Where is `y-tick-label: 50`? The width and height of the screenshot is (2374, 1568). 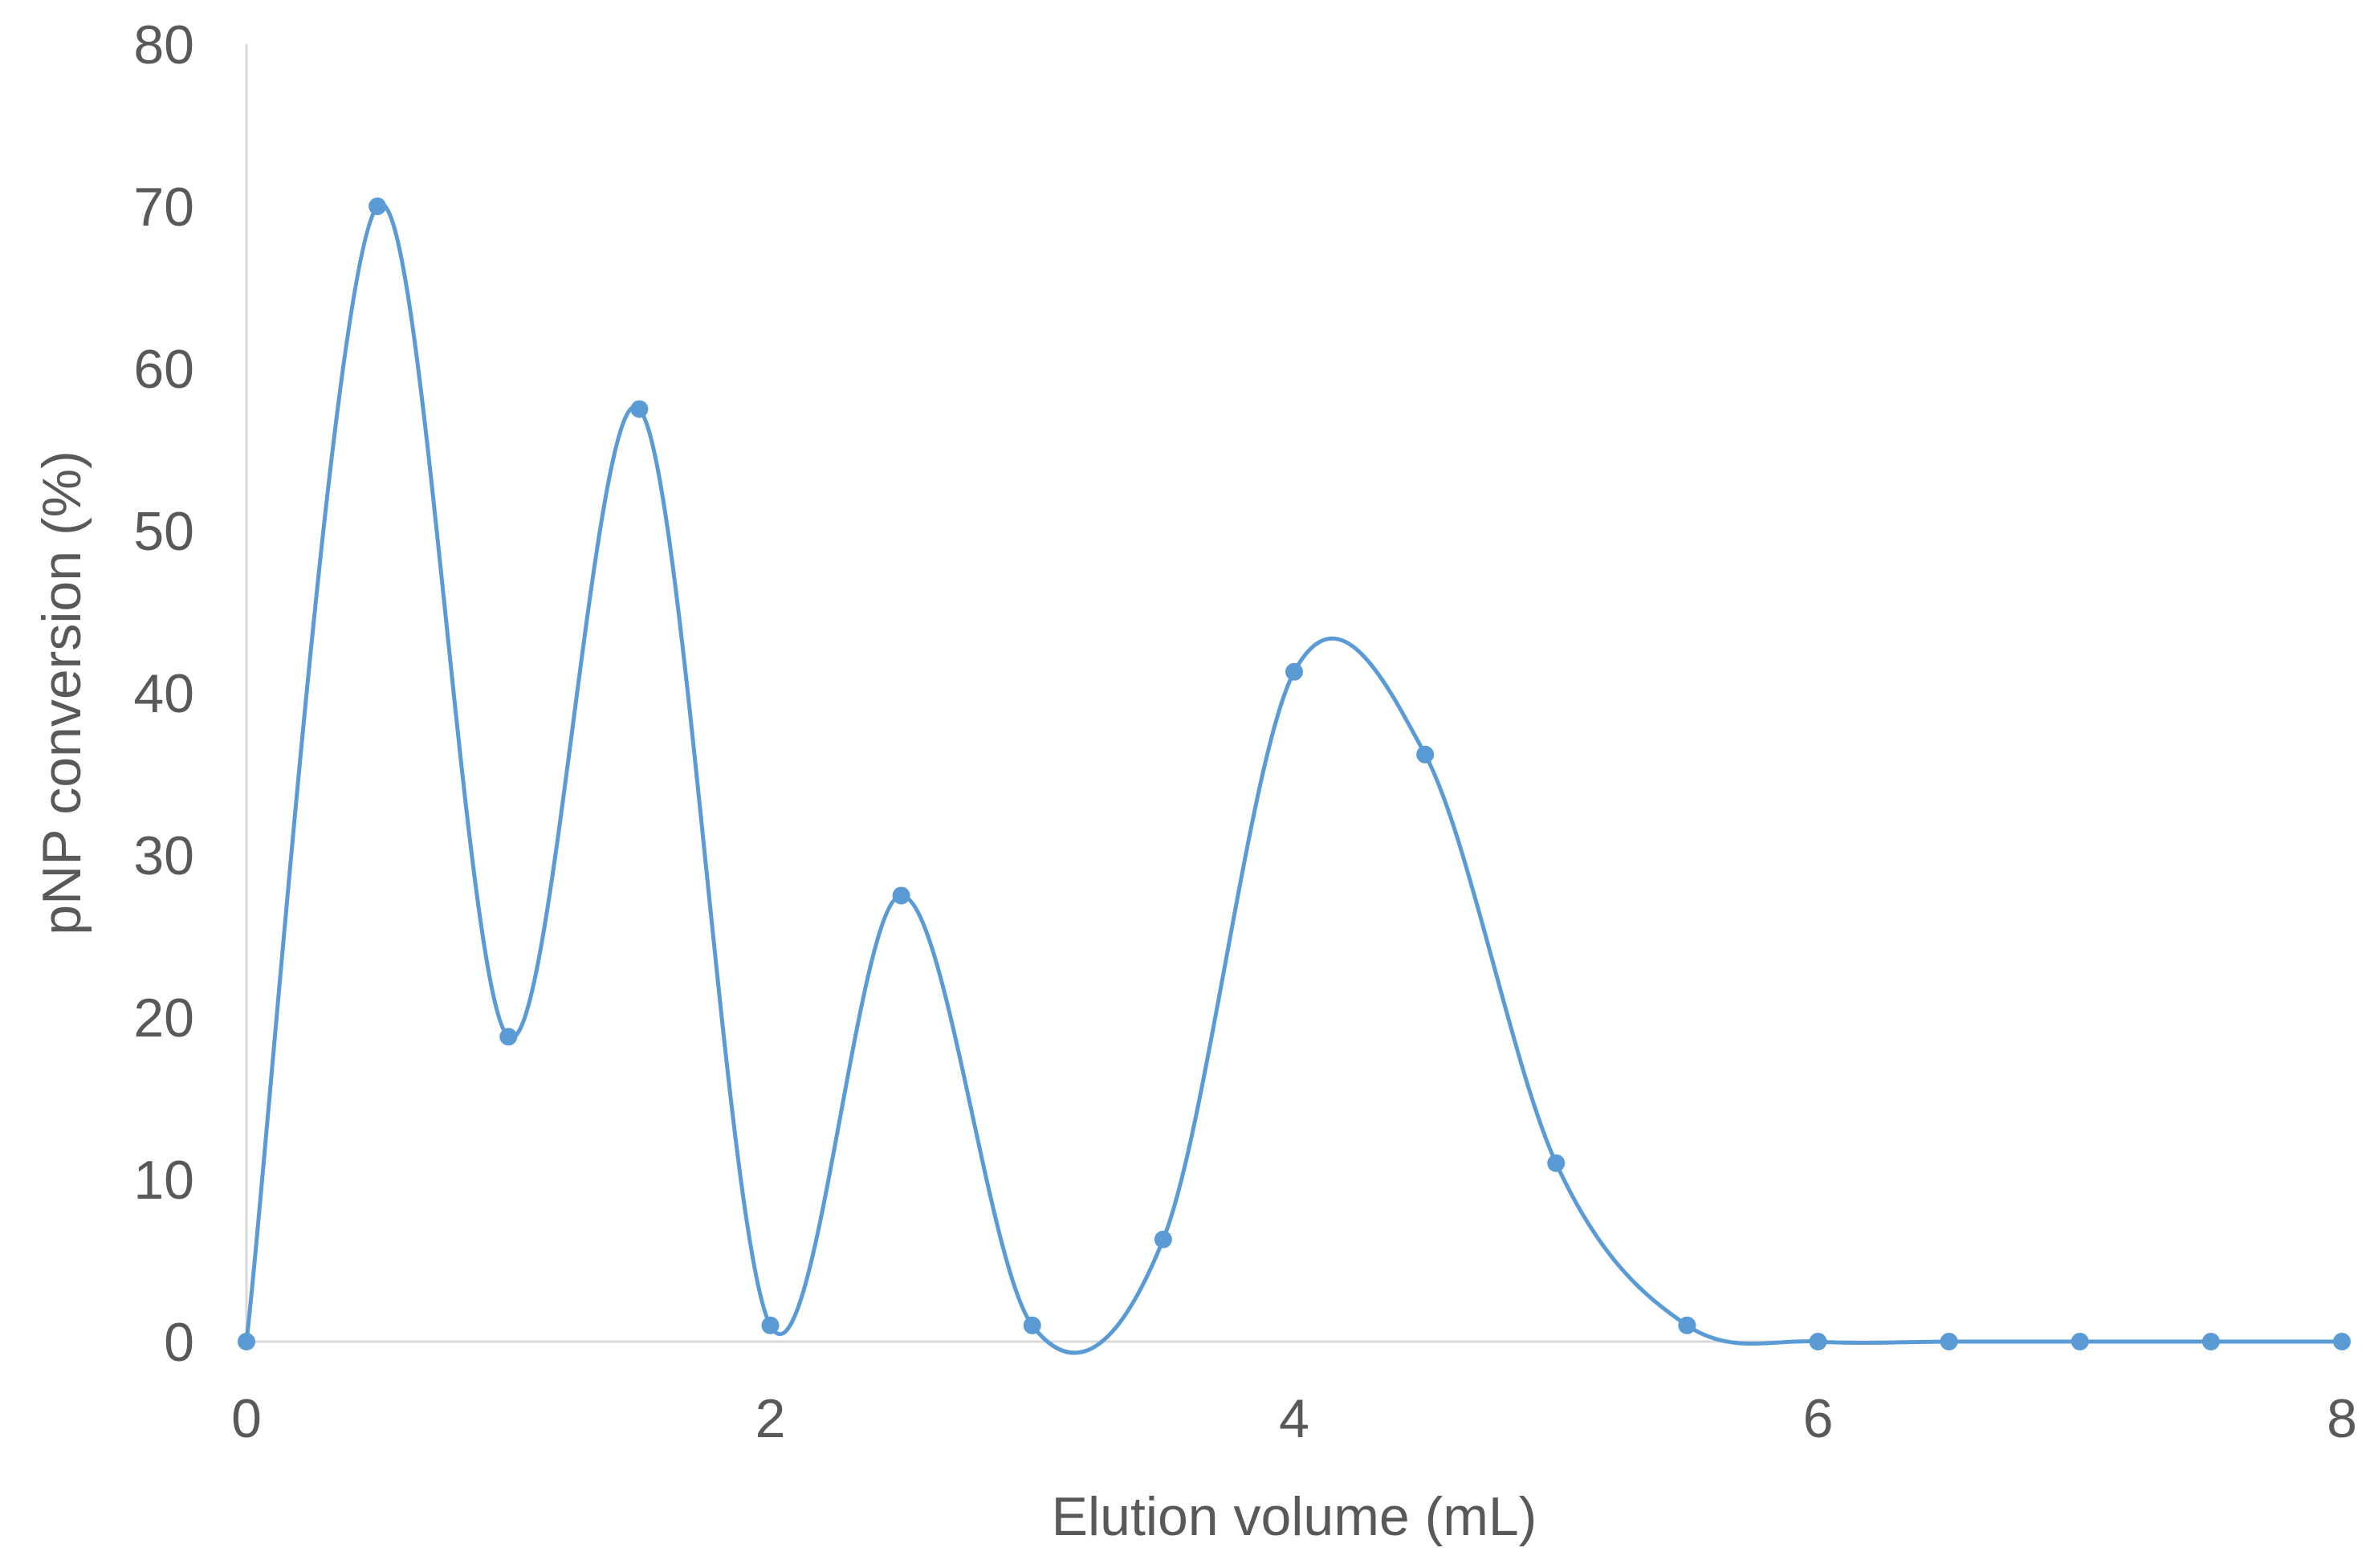 y-tick-label: 50 is located at coordinates (163, 531).